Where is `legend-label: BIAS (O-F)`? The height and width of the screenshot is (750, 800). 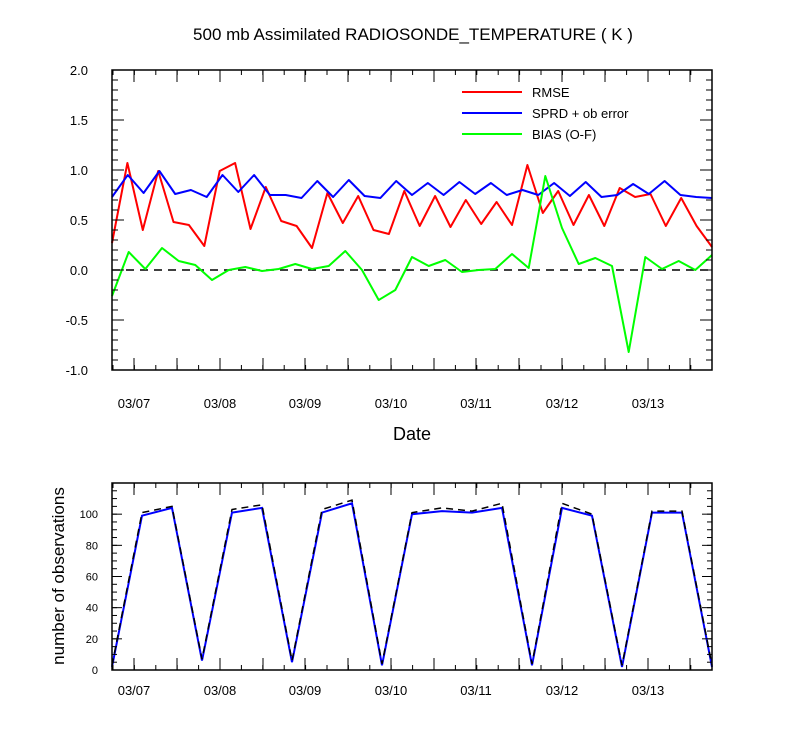
legend-label: BIAS (O-F) is located at coordinates (564, 134).